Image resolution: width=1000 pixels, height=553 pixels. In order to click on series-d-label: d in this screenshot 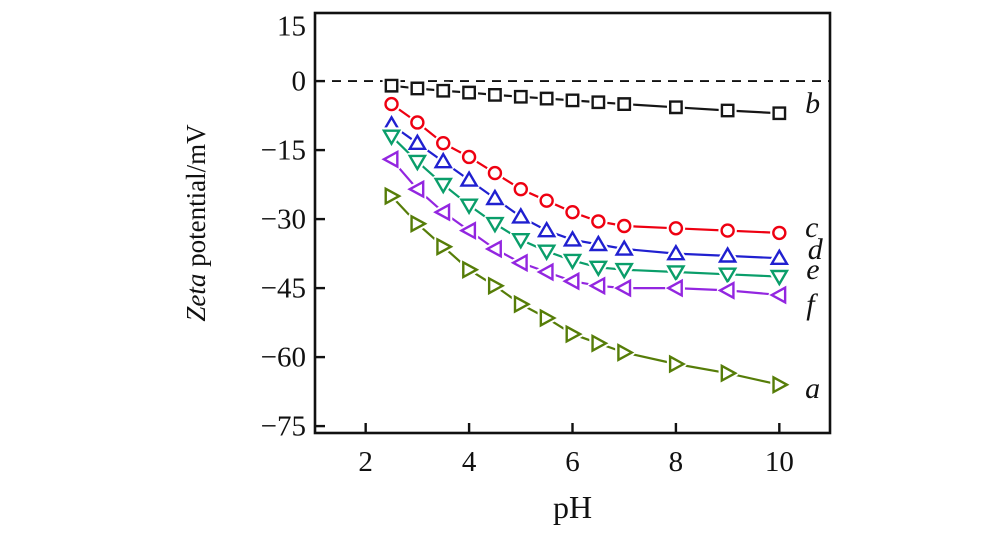, I will do `click(816, 249)`.